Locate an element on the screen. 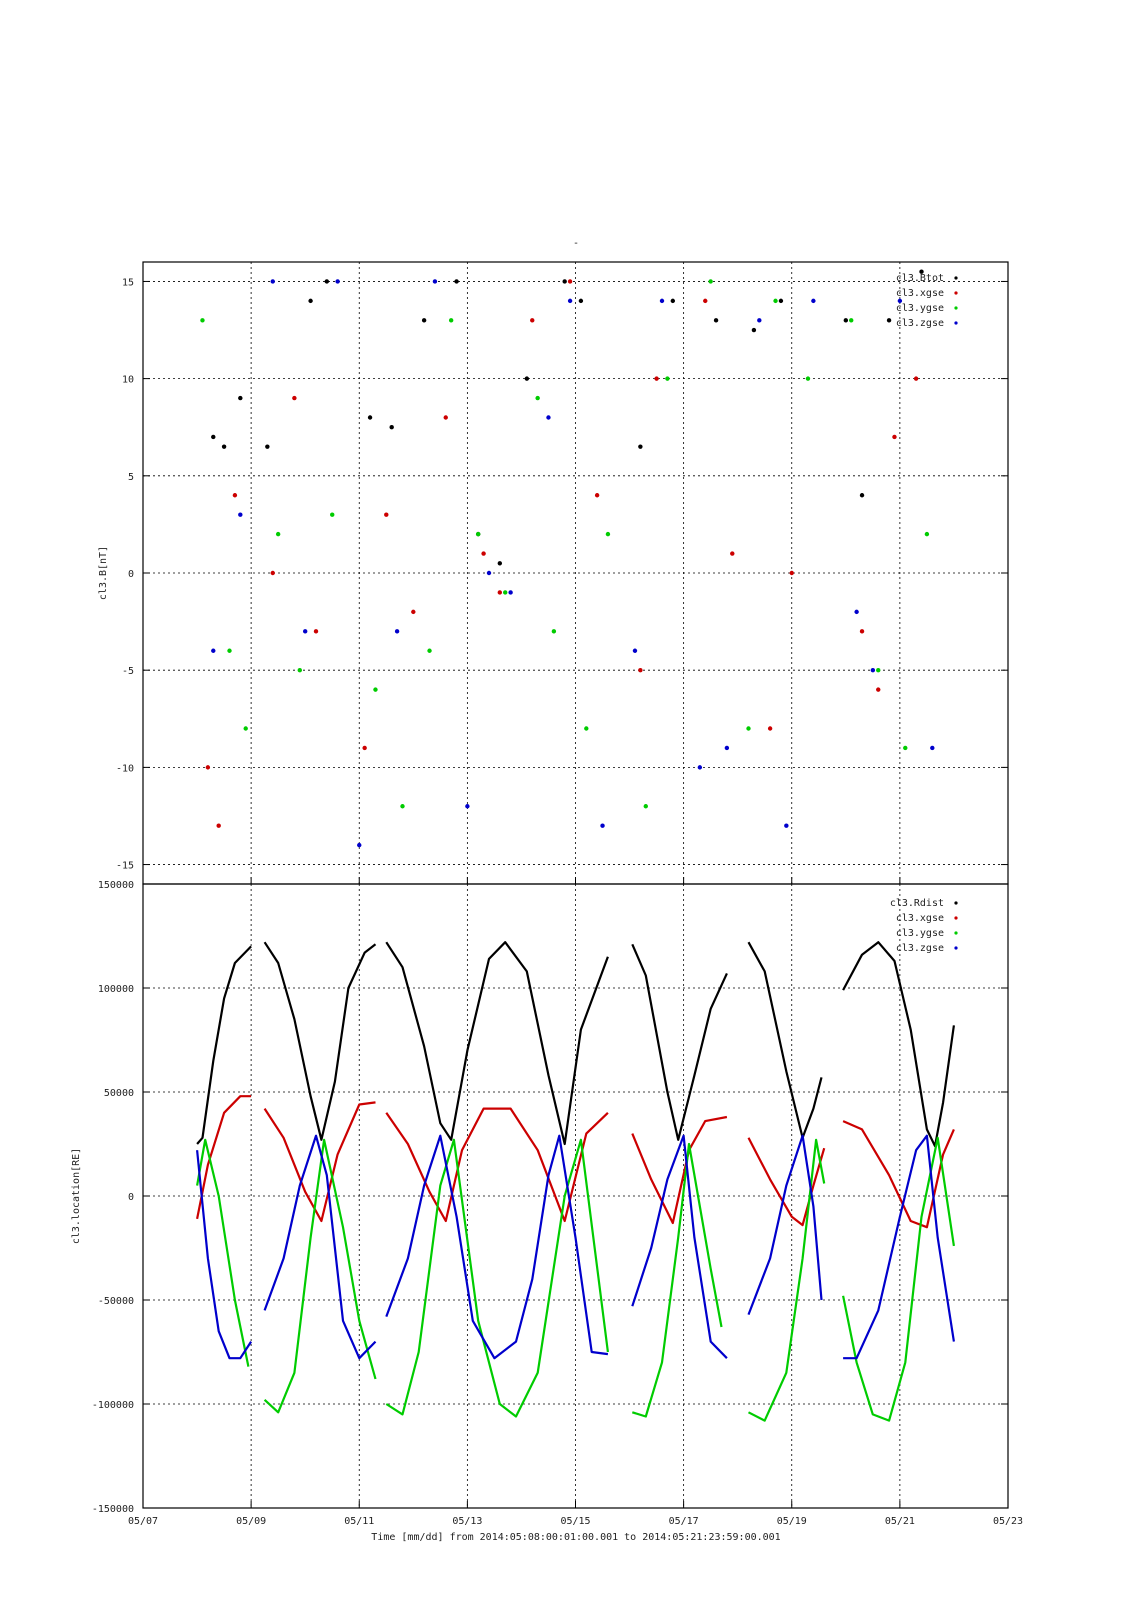 Image resolution: width=1131 pixels, height=1600 pixels. x-tick-label: 05/17 is located at coordinates (684, 1521).